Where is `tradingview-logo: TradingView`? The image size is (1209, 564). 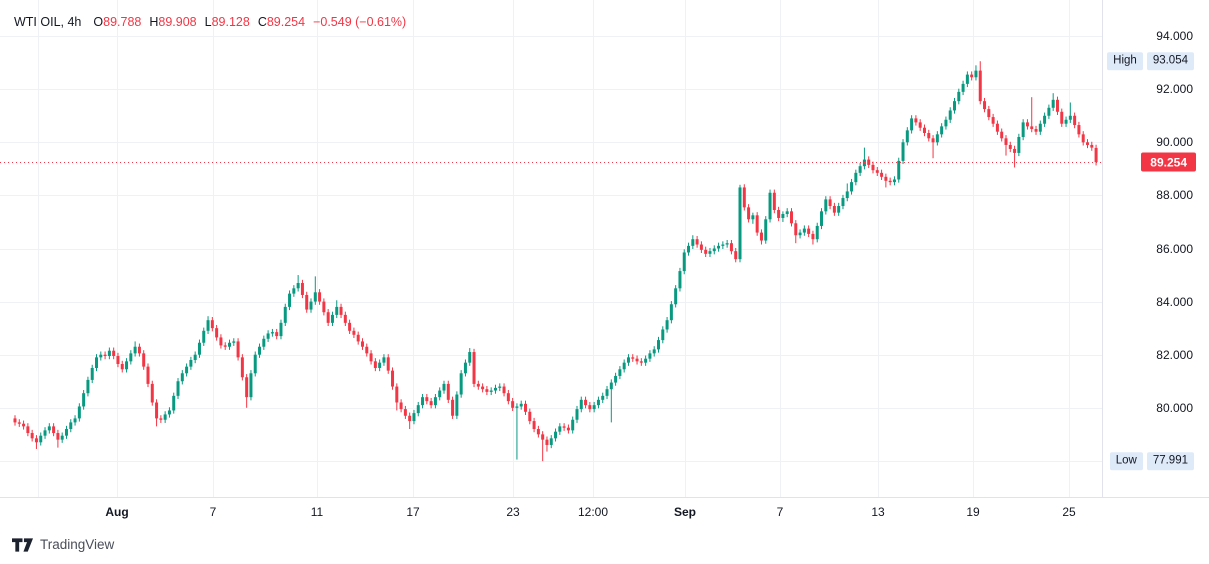 tradingview-logo: TradingView is located at coordinates (63, 544).